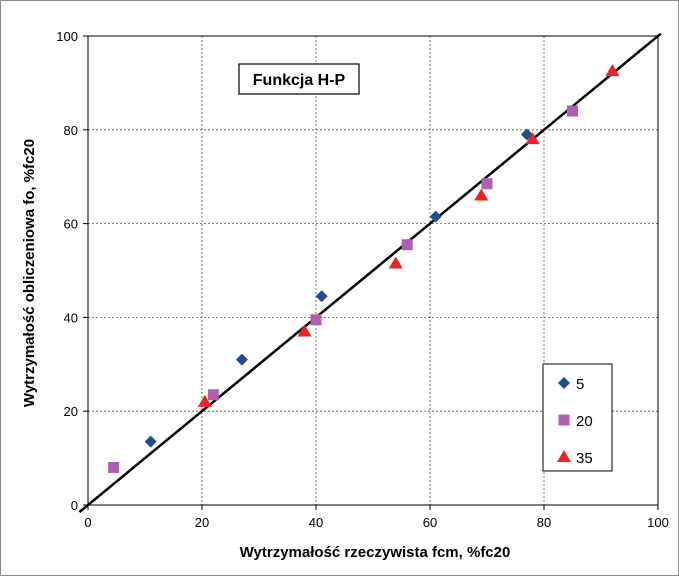  I want to click on x-tick-label: 20, so click(202, 522).